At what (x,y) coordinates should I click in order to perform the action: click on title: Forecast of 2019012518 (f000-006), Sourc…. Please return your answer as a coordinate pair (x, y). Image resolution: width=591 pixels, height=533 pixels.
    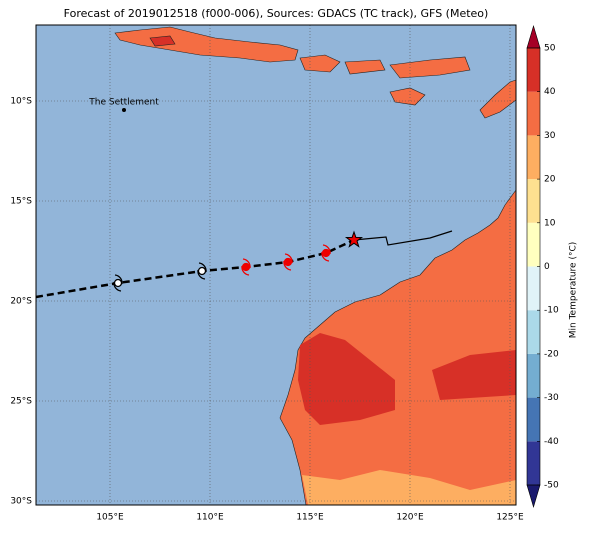
    Looking at the image, I should click on (276, 13).